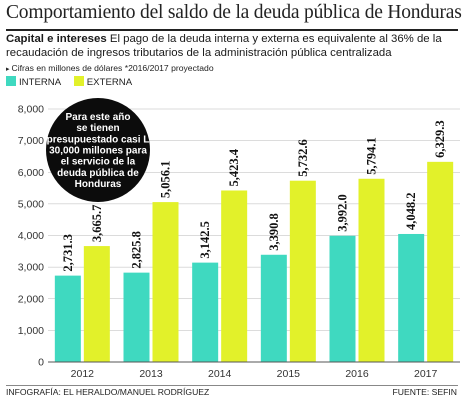 The height and width of the screenshot is (400, 465). Describe the element at coordinates (205, 240) in the screenshot. I see `data-label-interna: 3,142.5` at that location.